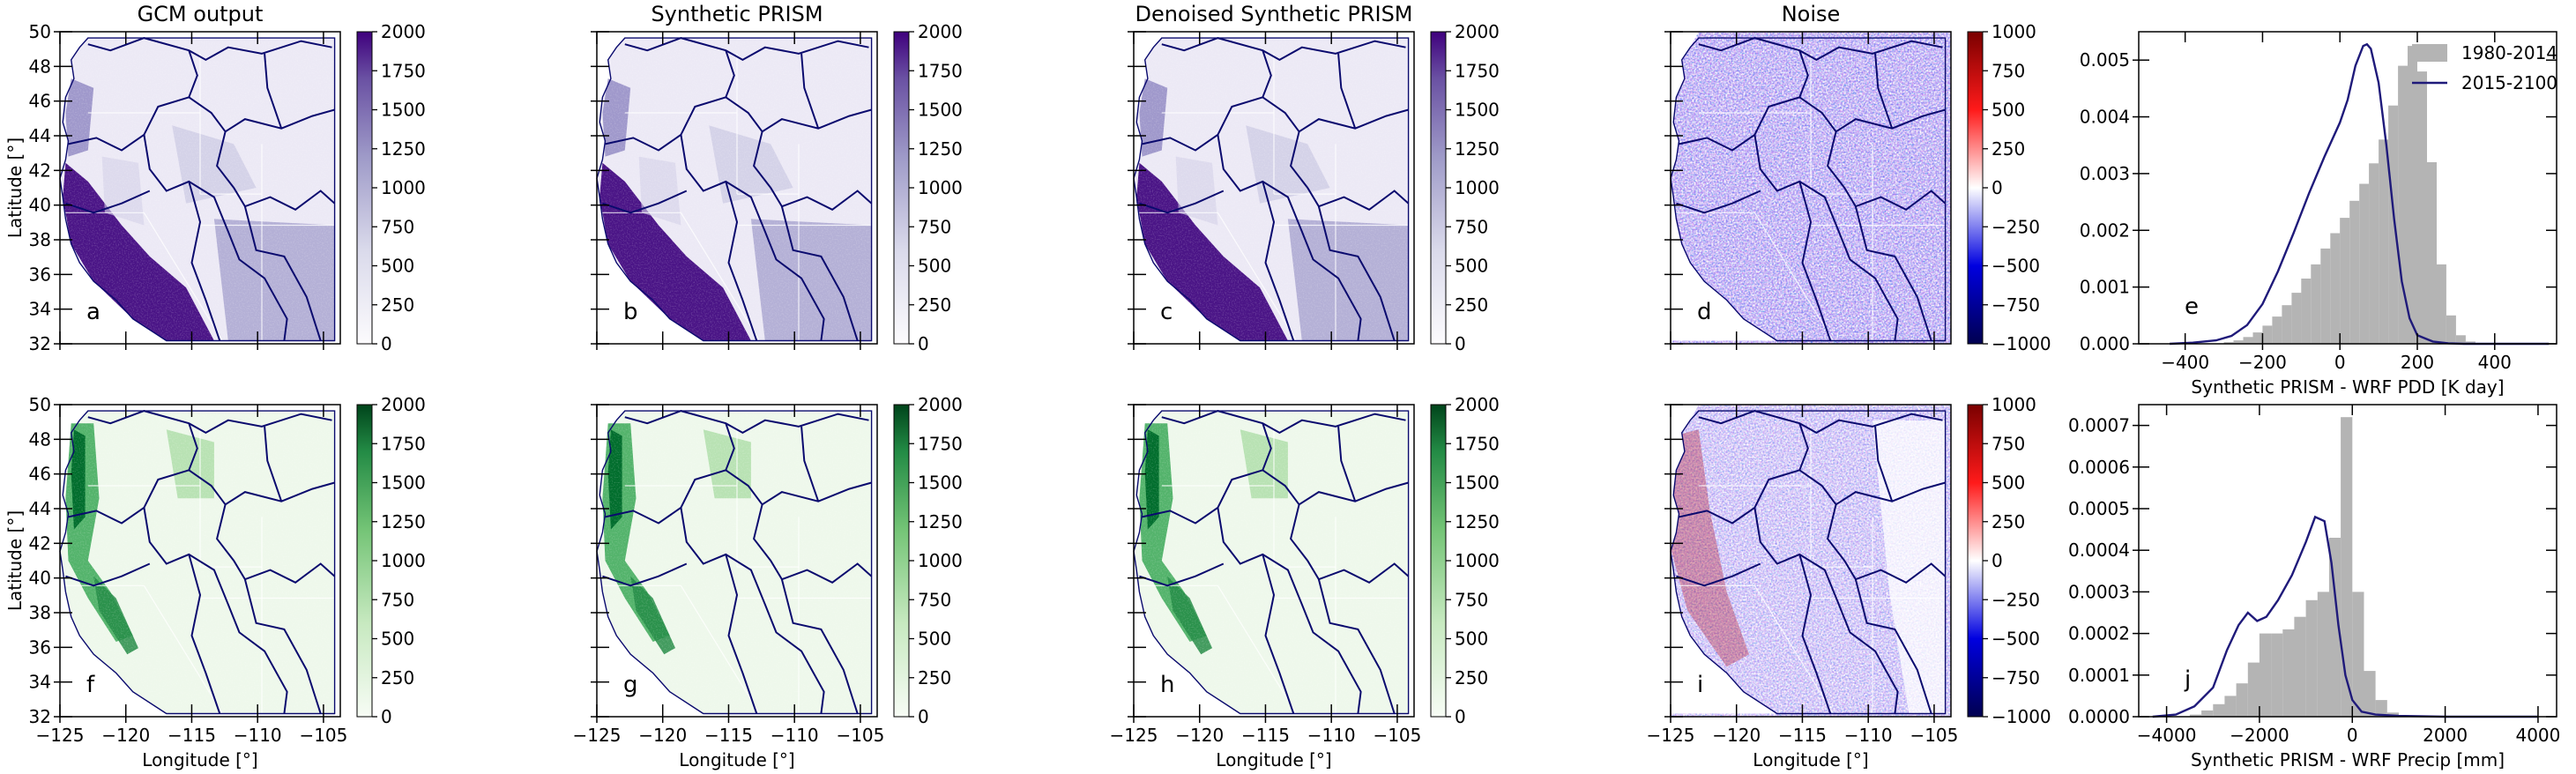  What do you see at coordinates (2016, 639) in the screenshot?
I see `colorbar-tick-label: −500` at bounding box center [2016, 639].